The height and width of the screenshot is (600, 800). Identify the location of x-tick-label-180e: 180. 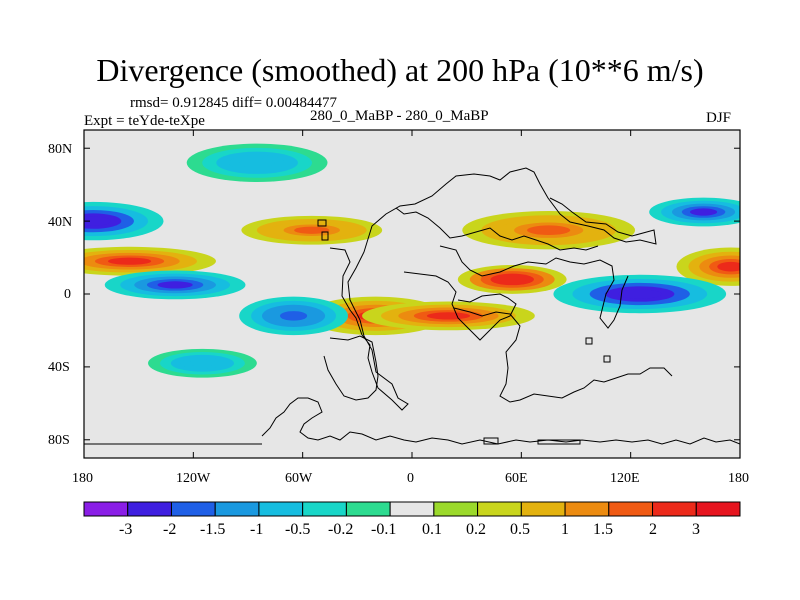
(738, 478).